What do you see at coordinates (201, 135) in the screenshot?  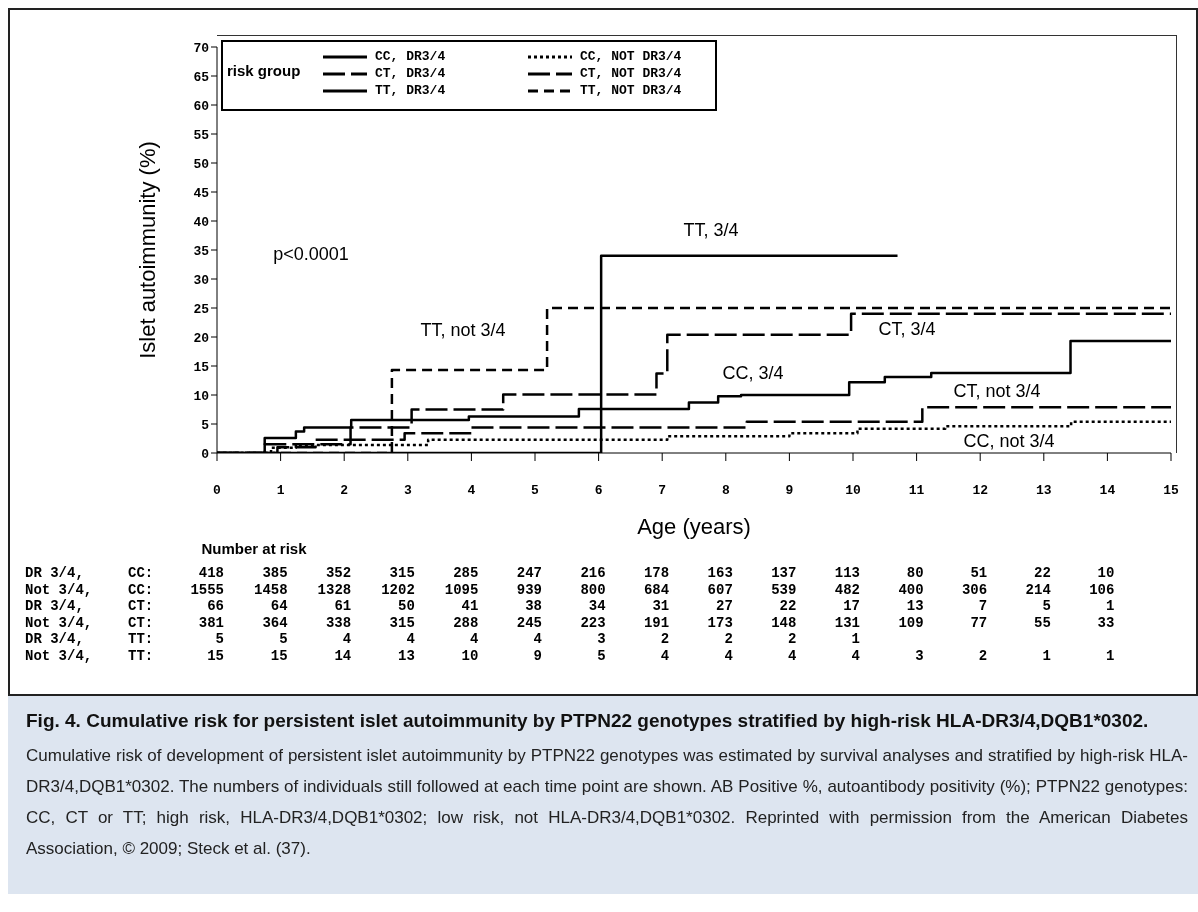 I see `y-tick-label: 55` at bounding box center [201, 135].